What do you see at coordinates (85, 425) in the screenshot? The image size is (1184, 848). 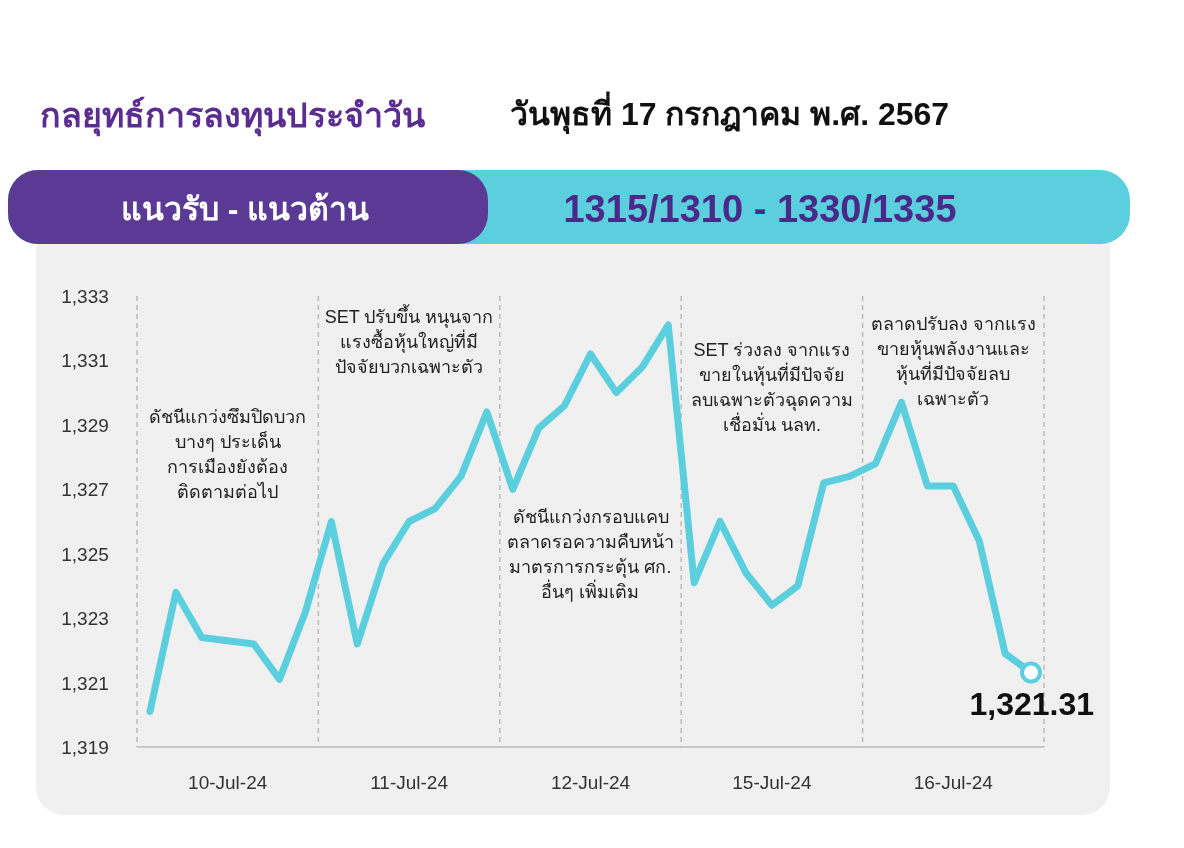 I see `y-tick-label: 1,329` at bounding box center [85, 425].